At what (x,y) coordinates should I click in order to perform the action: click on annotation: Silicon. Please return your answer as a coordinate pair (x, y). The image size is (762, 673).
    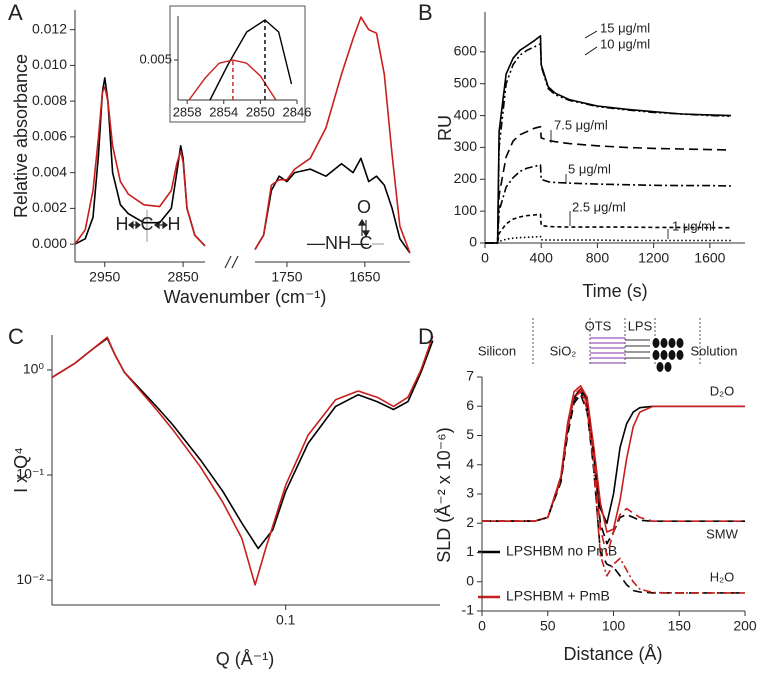
    Looking at the image, I should click on (497, 350).